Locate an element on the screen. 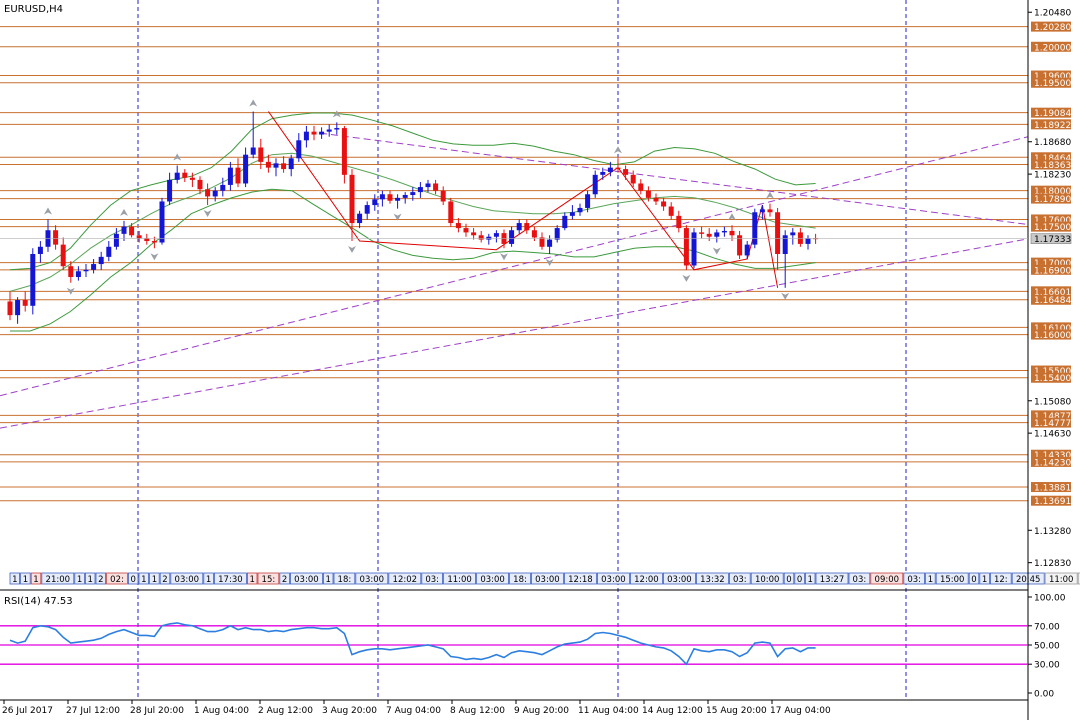  rsi-line is located at coordinates (412, 644).